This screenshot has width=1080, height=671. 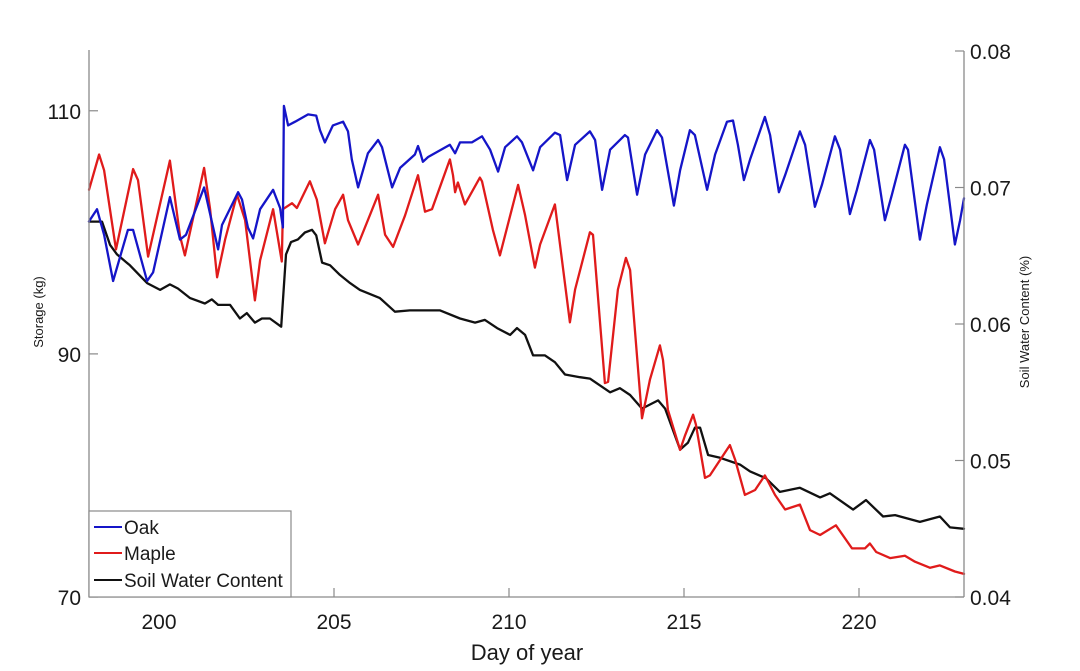 I want to click on x-axis-title: Day of year, so click(x=527, y=652).